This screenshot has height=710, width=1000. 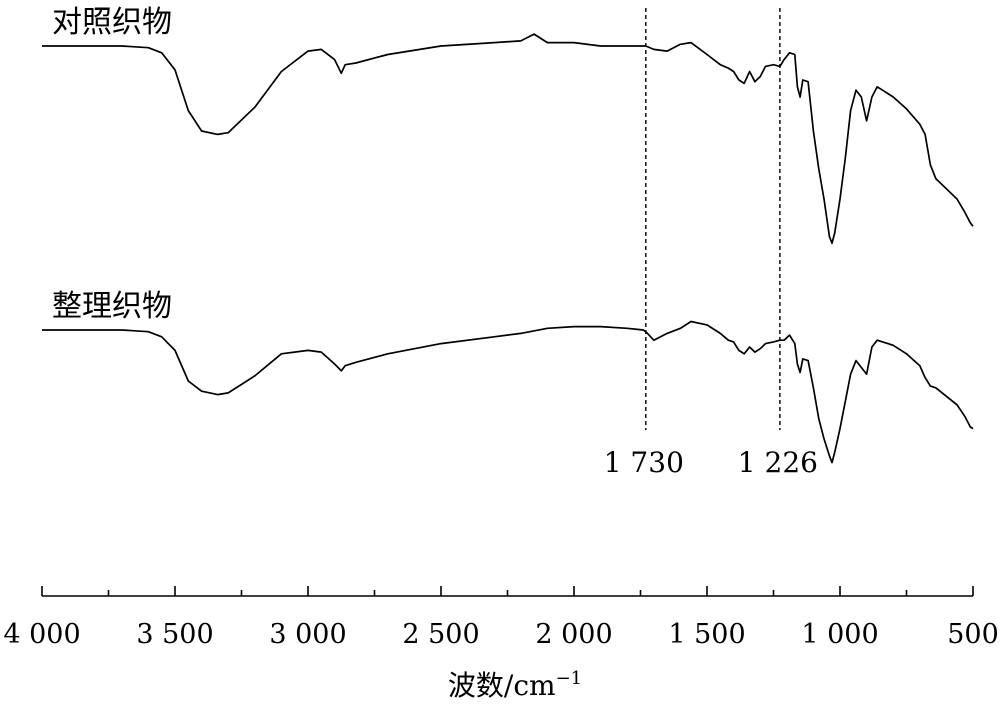 I want to click on x-axis-tick-labels: 4 000 3 500 3 000 2 500 2 000 1 500 1 000 500, so click(x=500, y=634).